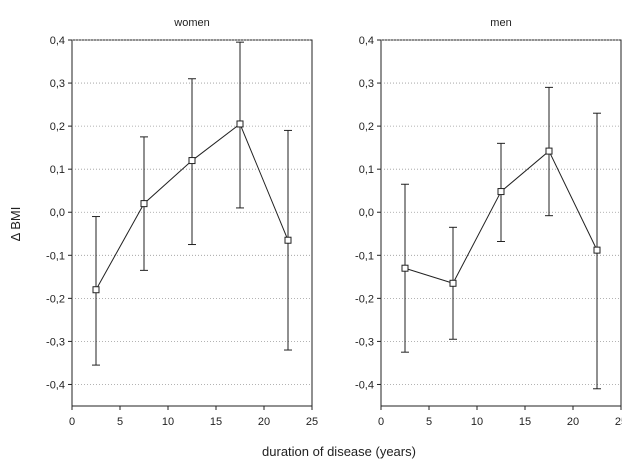  What do you see at coordinates (500, 23) in the screenshot?
I see `panel-title-men: men` at bounding box center [500, 23].